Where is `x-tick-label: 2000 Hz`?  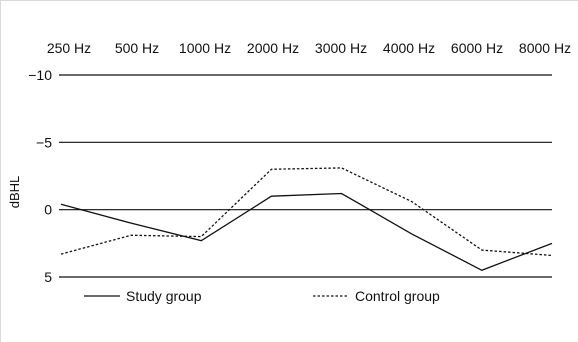
x-tick-label: 2000 Hz is located at coordinates (273, 48).